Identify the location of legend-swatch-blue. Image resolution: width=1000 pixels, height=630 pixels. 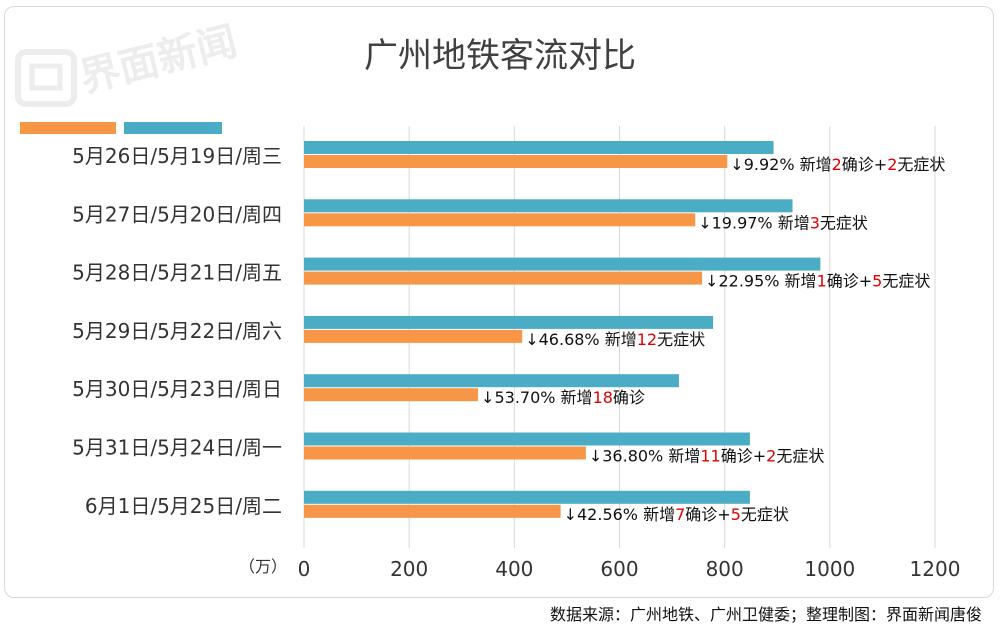
(173, 128).